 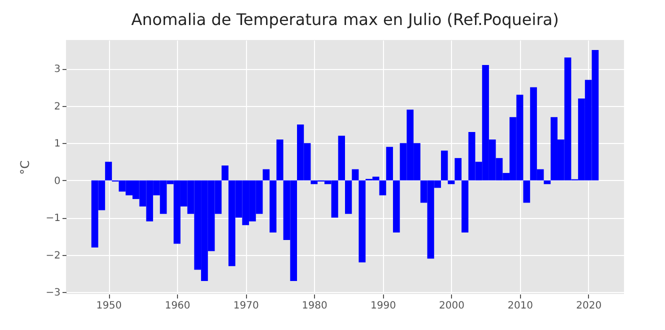 What do you see at coordinates (345, 19) in the screenshot?
I see `chart-title: Anomalia de Temperatura max en Julio (Ref.Poqueira)` at bounding box center [345, 19].